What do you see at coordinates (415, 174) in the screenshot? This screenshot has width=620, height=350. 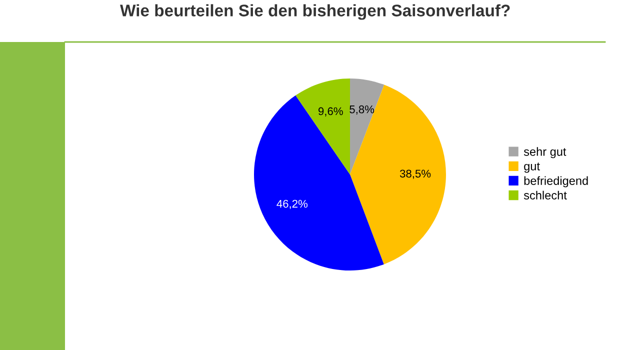 I see `data-label: 38,5%` at bounding box center [415, 174].